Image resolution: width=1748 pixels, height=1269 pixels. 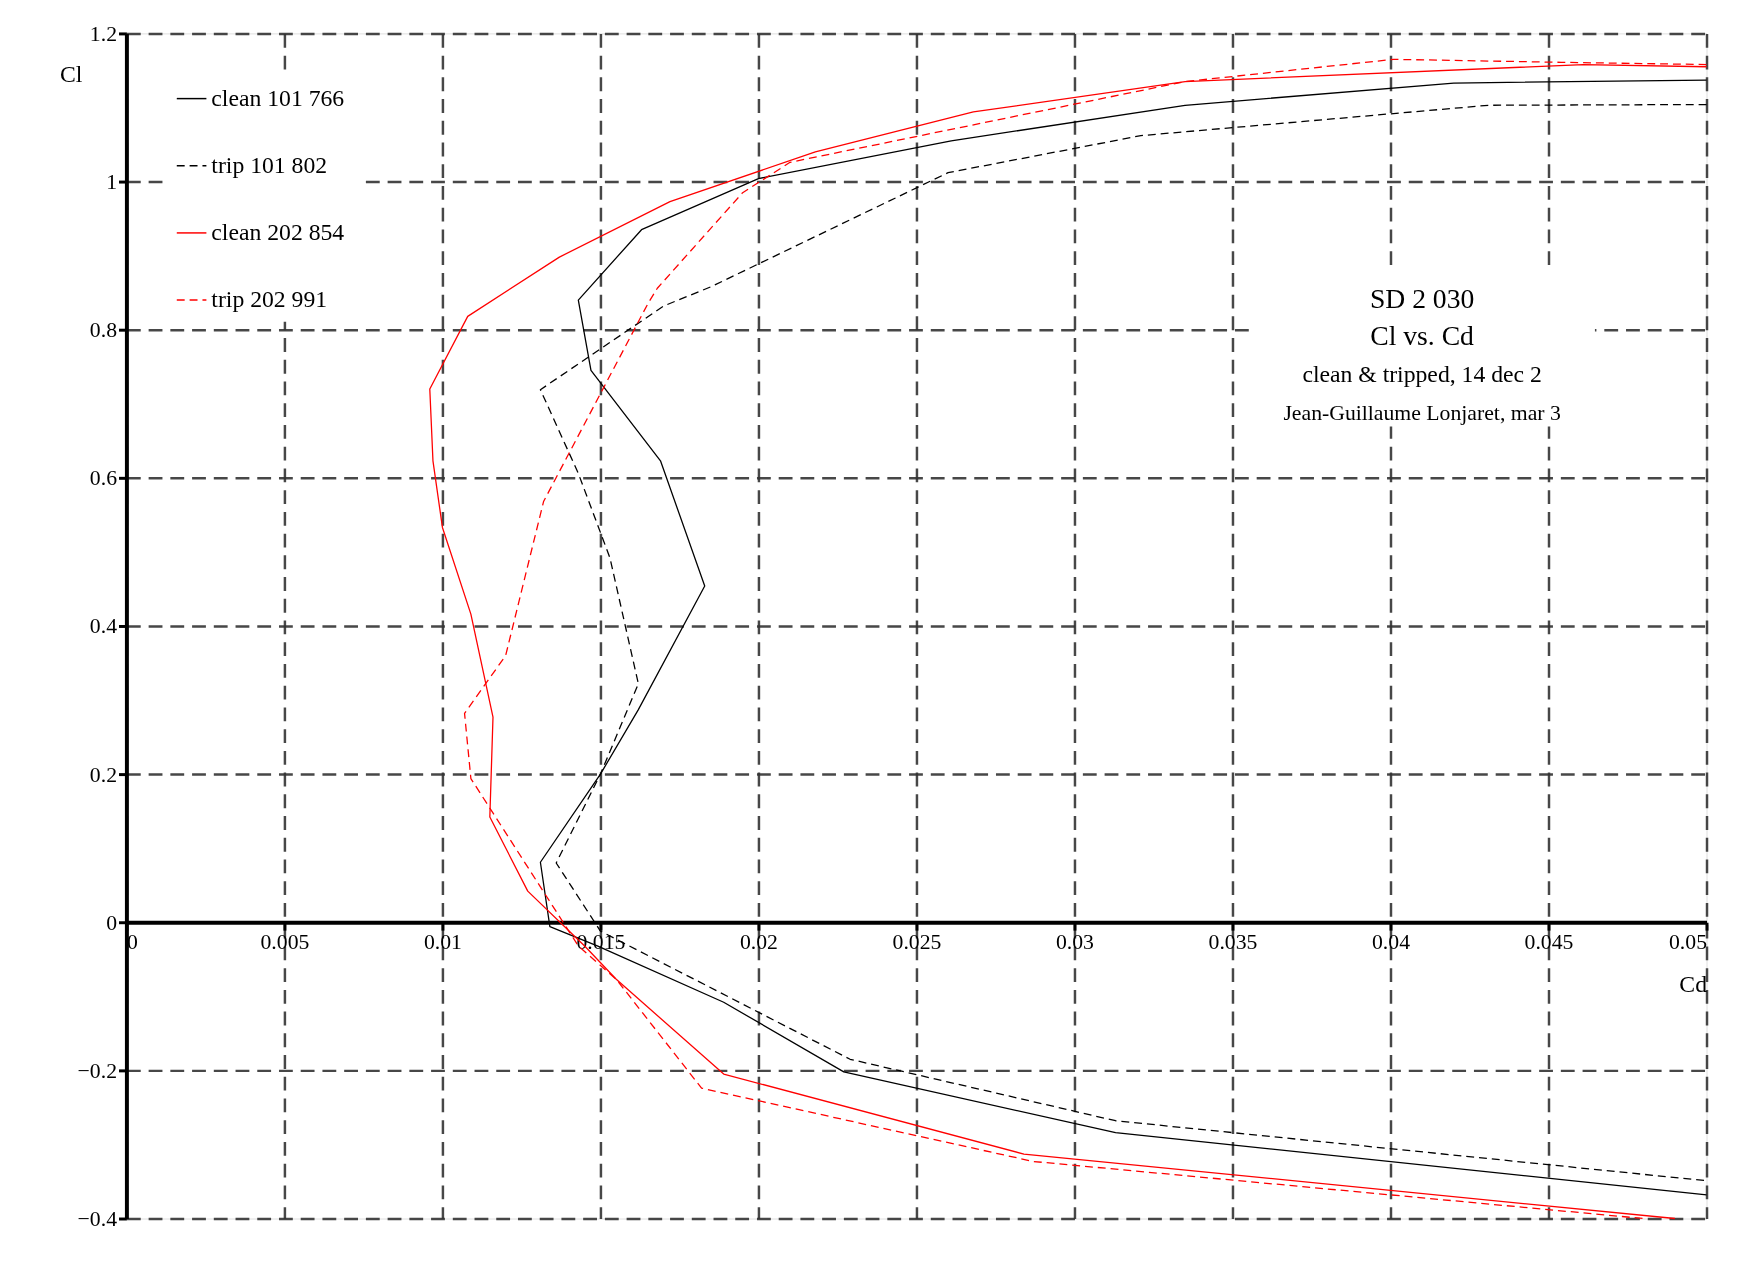 What do you see at coordinates (97, 1218) in the screenshot?
I see `y-tick-label: −0.4` at bounding box center [97, 1218].